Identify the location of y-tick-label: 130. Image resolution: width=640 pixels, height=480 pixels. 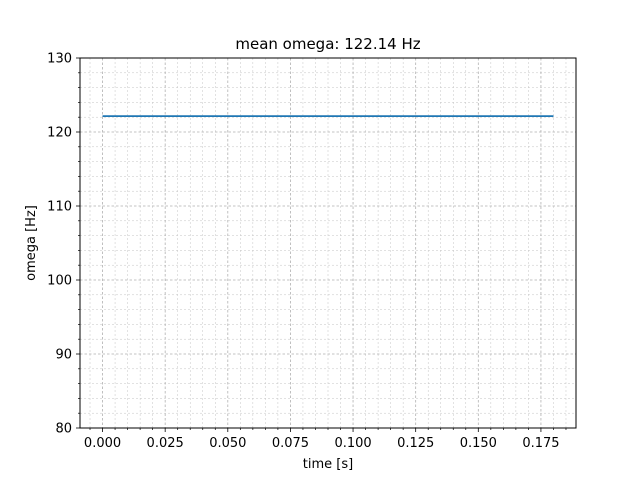
(59, 59).